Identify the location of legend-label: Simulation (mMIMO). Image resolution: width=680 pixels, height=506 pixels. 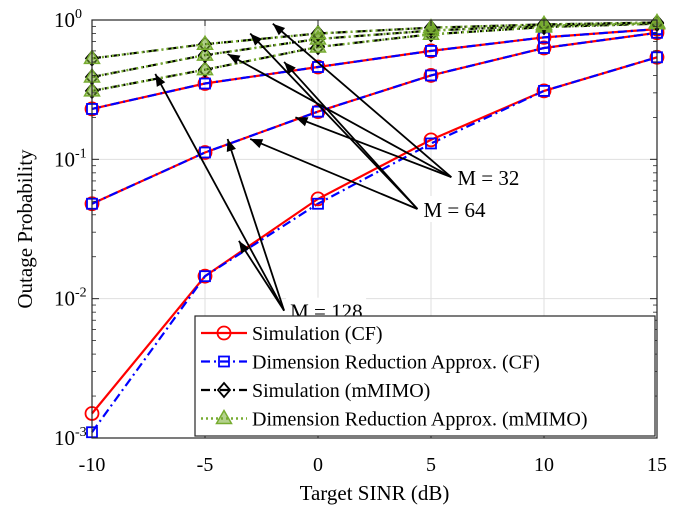
(341, 391).